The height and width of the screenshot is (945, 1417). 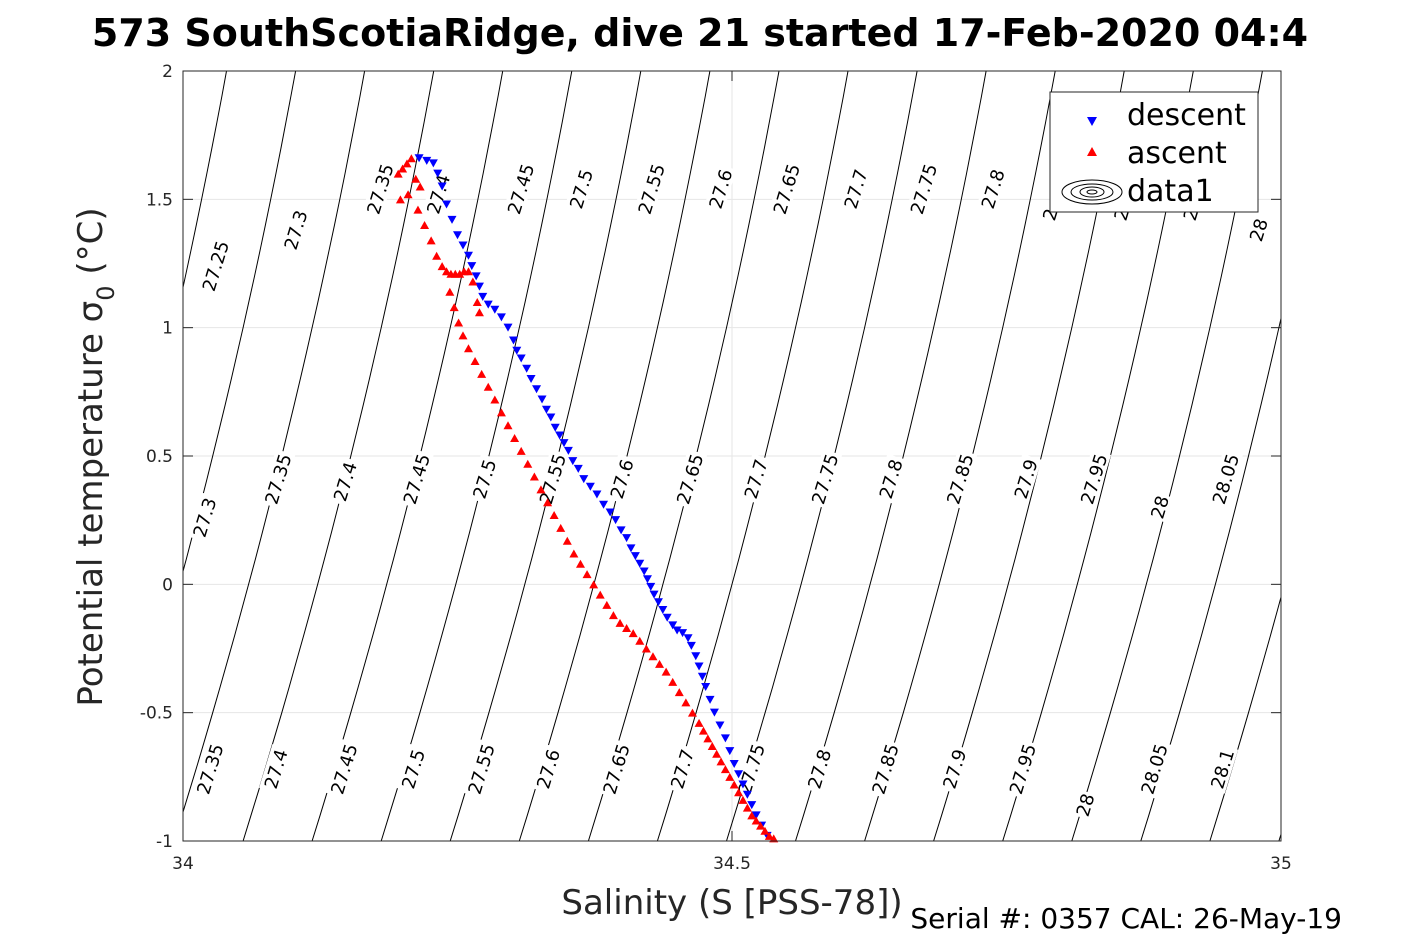 What do you see at coordinates (164, 842) in the screenshot?
I see `y-tick-label: -1` at bounding box center [164, 842].